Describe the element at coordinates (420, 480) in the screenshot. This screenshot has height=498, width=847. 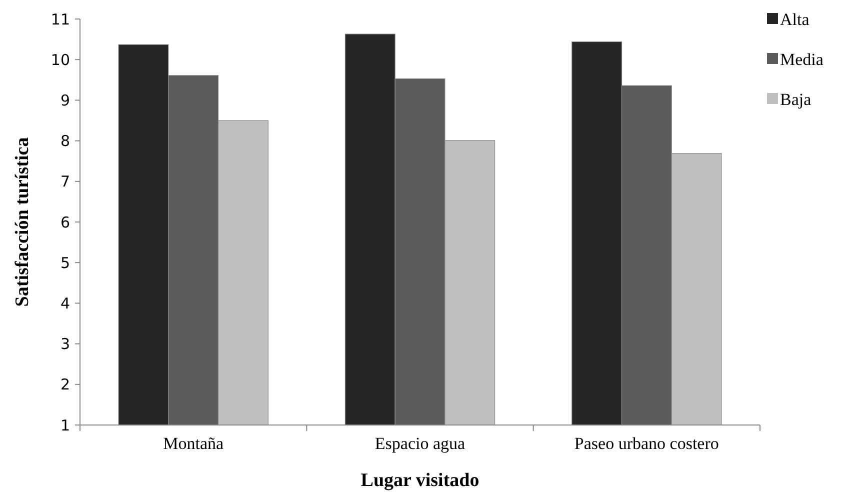
I see `x-axis-title: Lugar visitado` at that location.